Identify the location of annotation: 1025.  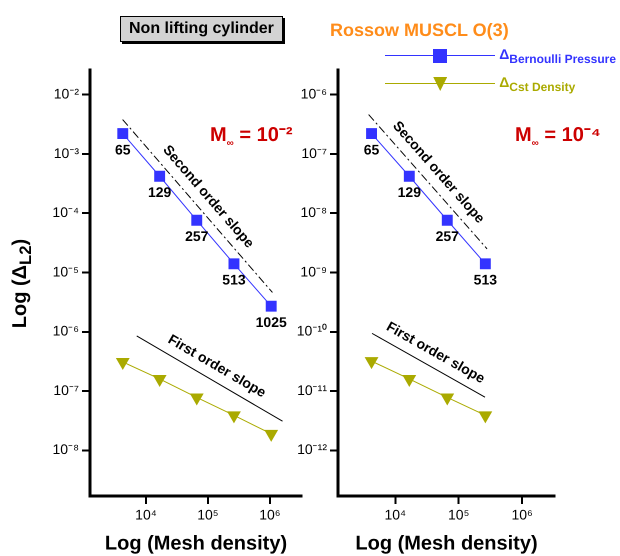
(271, 322).